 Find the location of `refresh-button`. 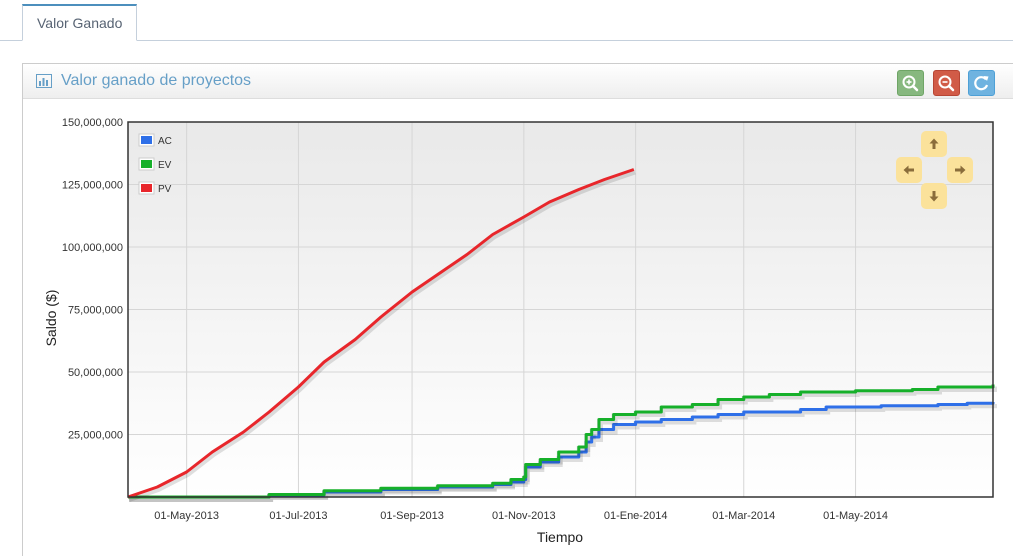

refresh-button is located at coordinates (981, 83).